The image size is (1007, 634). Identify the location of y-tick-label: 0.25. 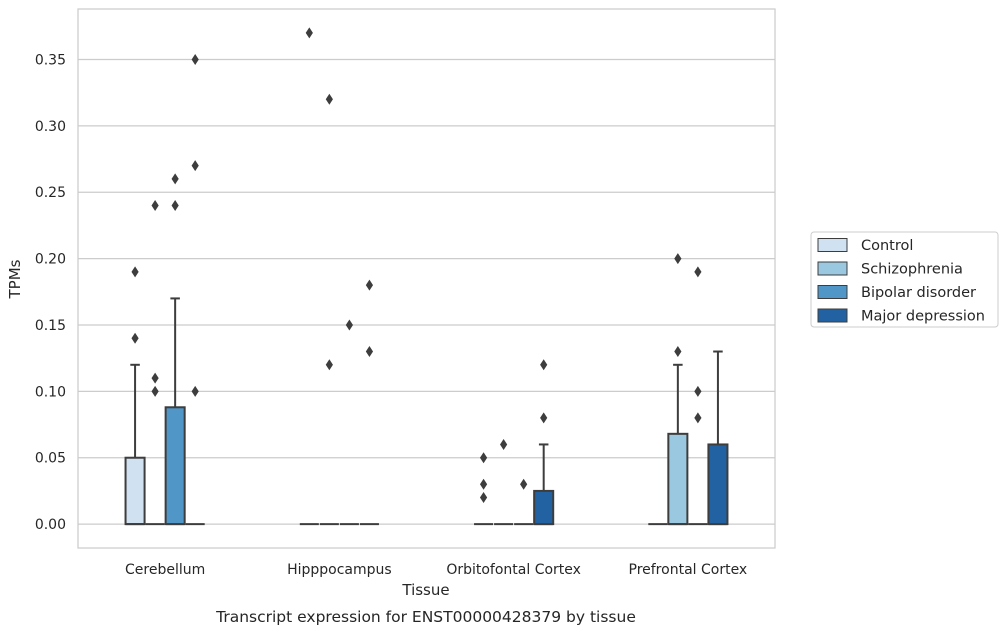
(50, 193).